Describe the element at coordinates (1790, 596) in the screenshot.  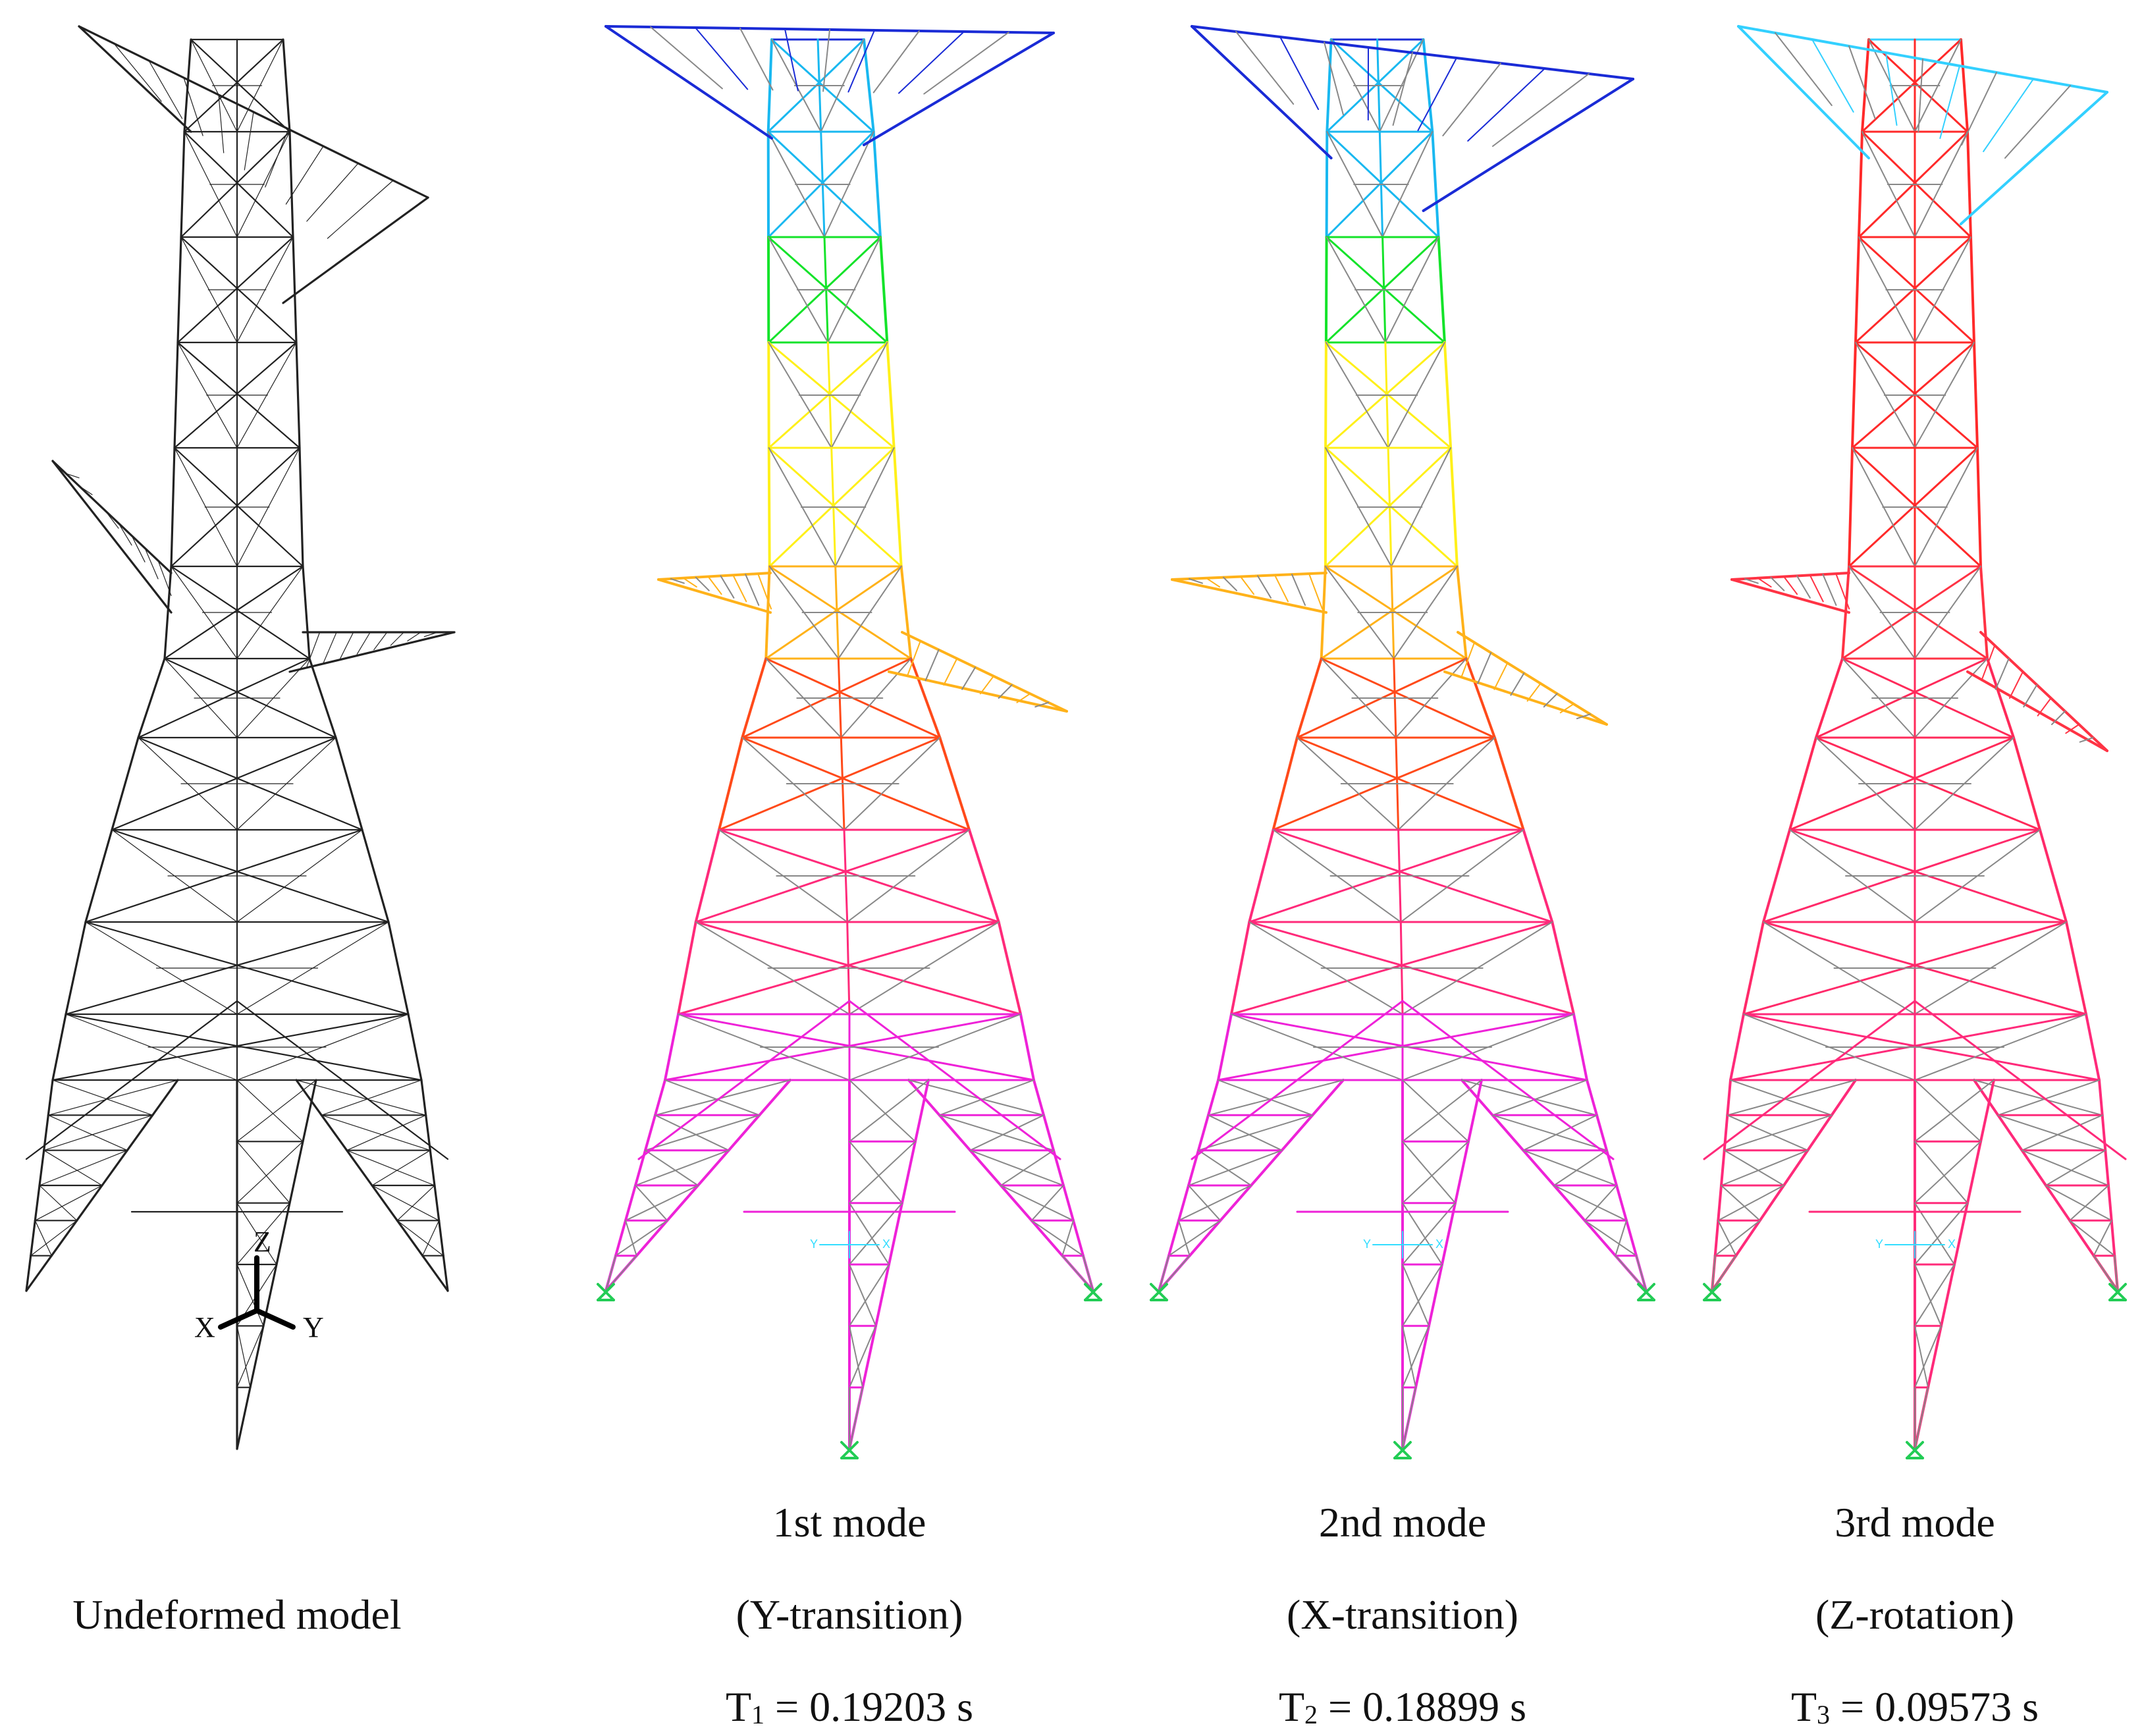
I see `mode3-arm` at that location.